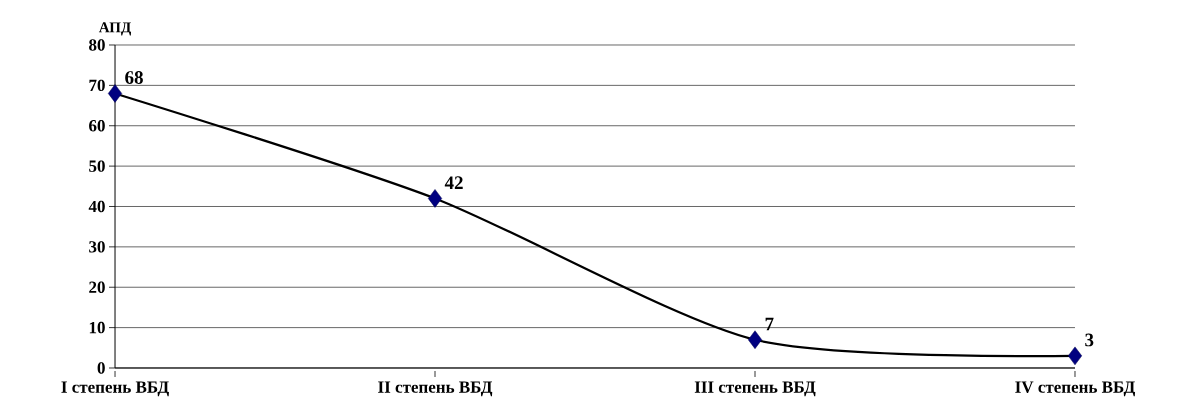  Describe the element at coordinates (97, 166) in the screenshot. I see `y-tick-label: 50` at that location.